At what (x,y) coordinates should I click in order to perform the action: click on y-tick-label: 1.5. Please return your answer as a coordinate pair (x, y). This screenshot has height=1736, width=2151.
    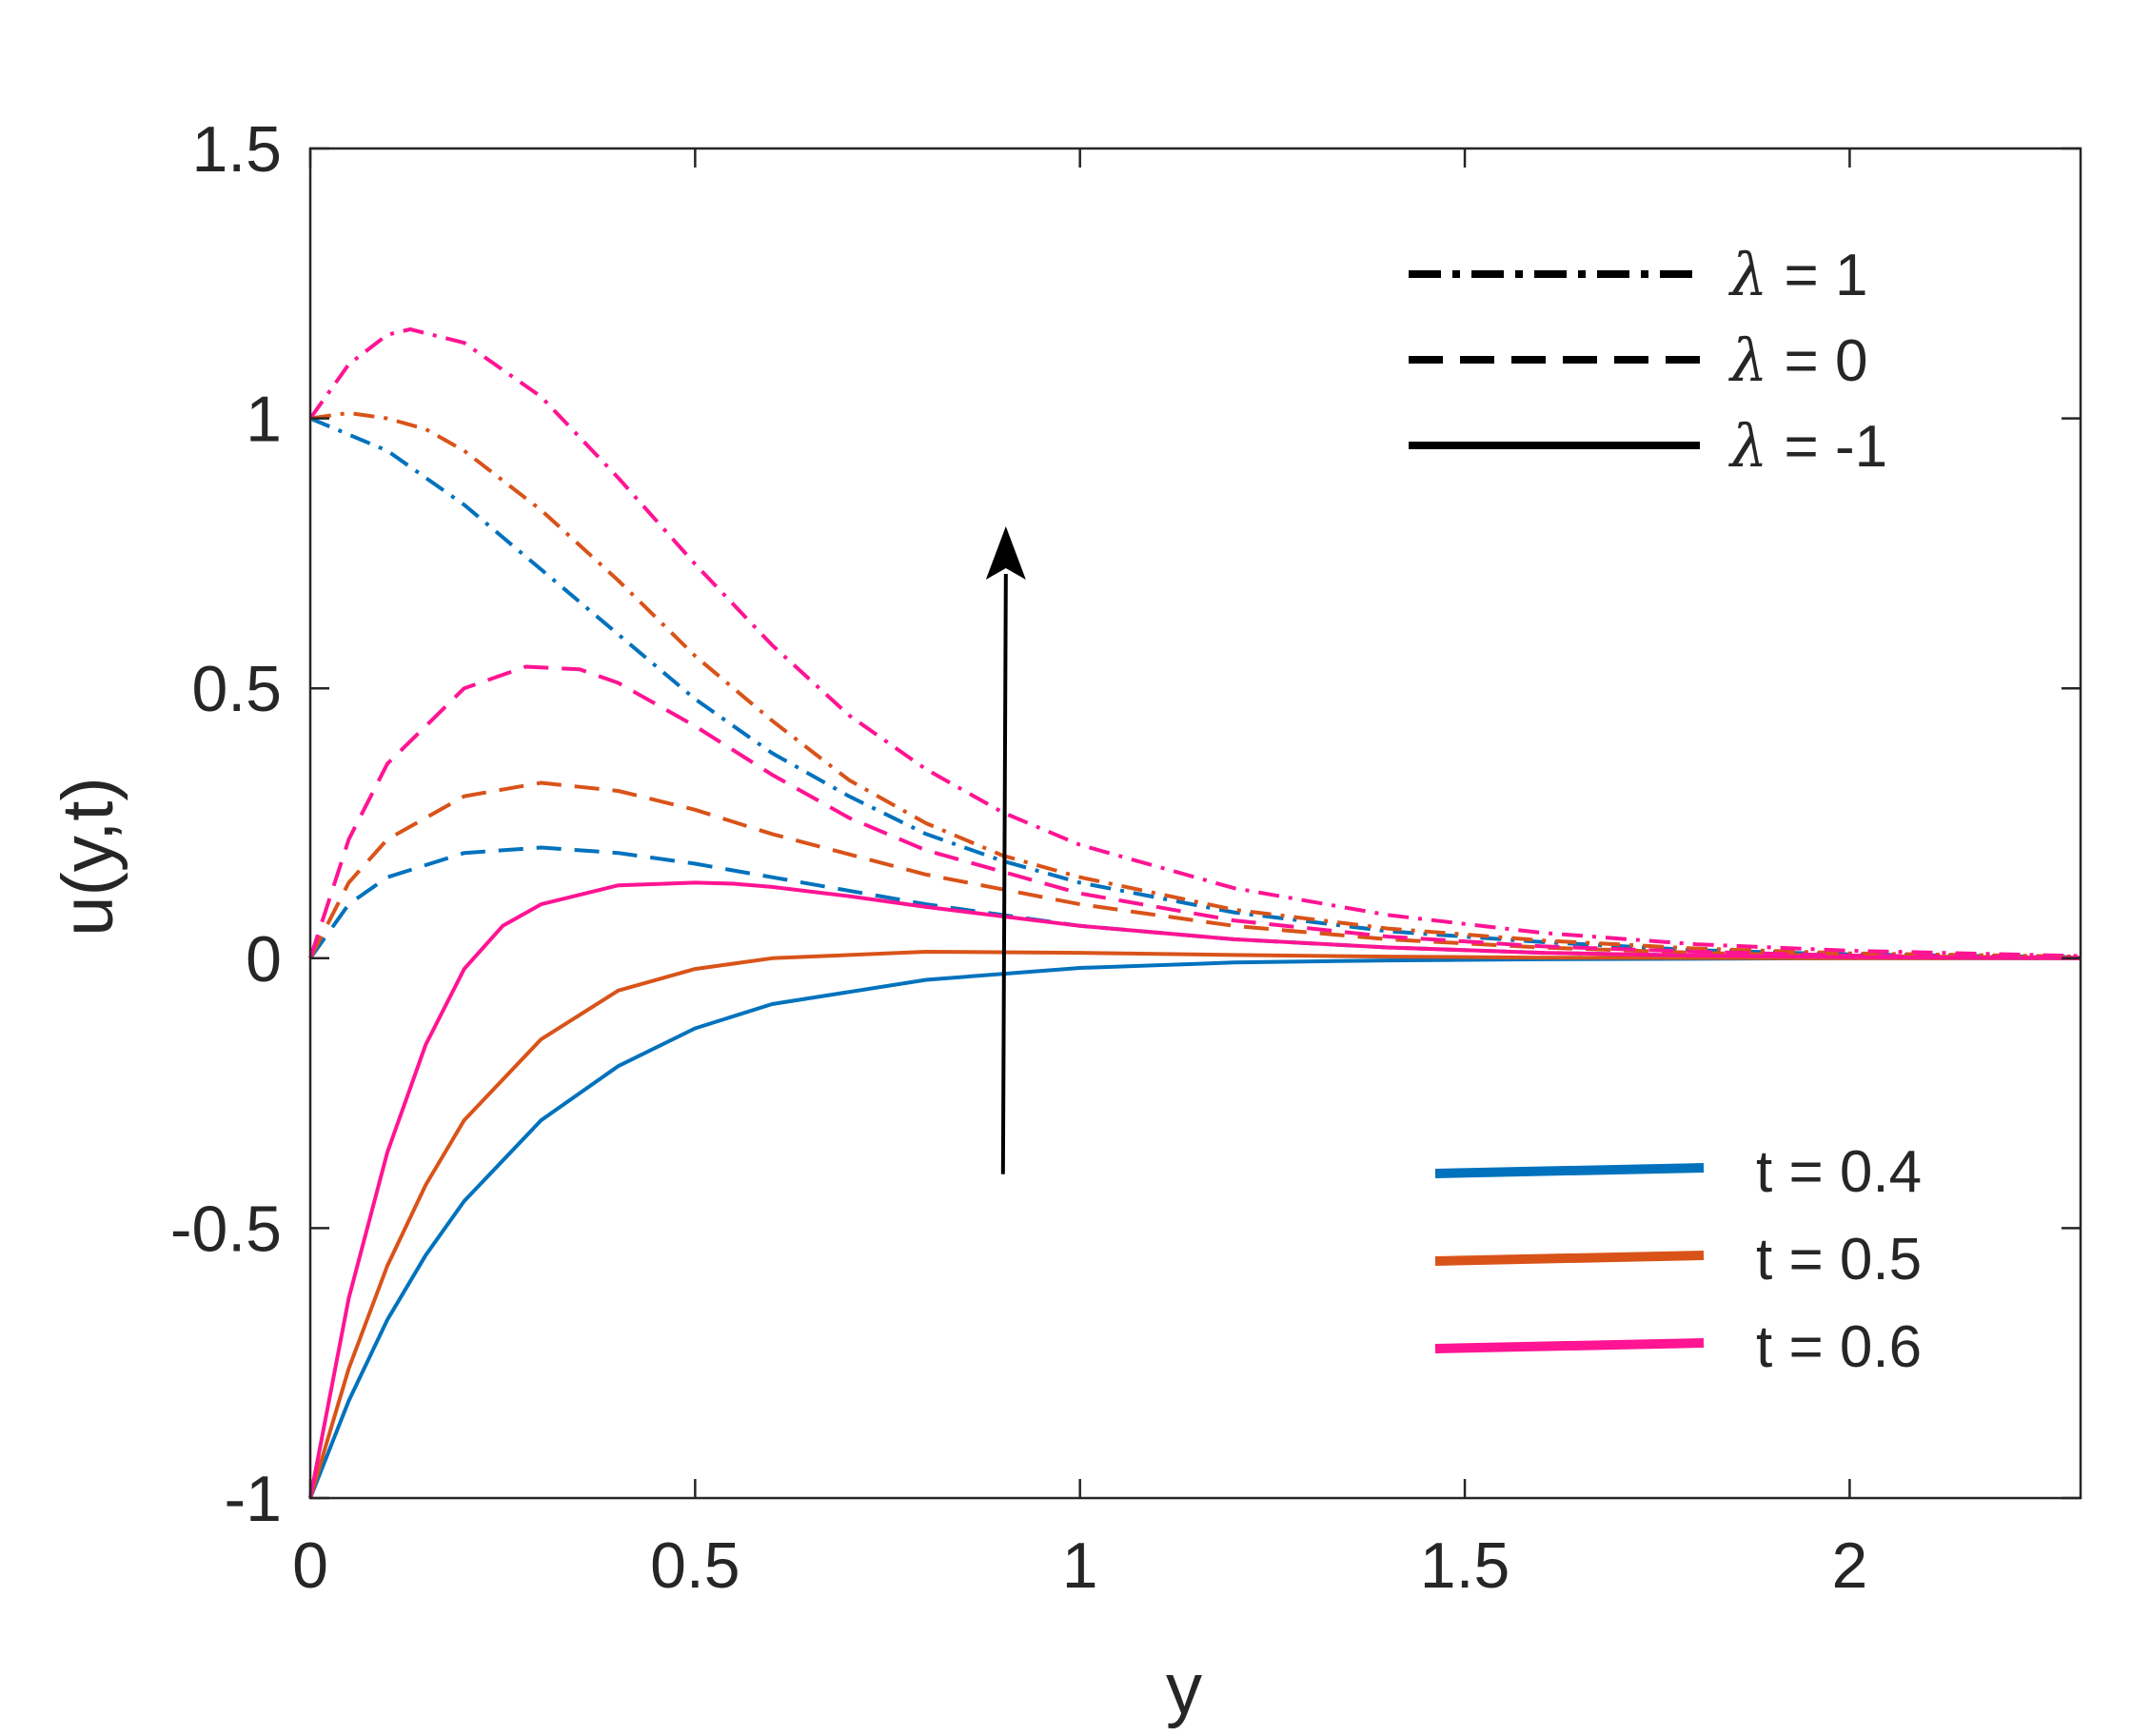
    Looking at the image, I should click on (236, 149).